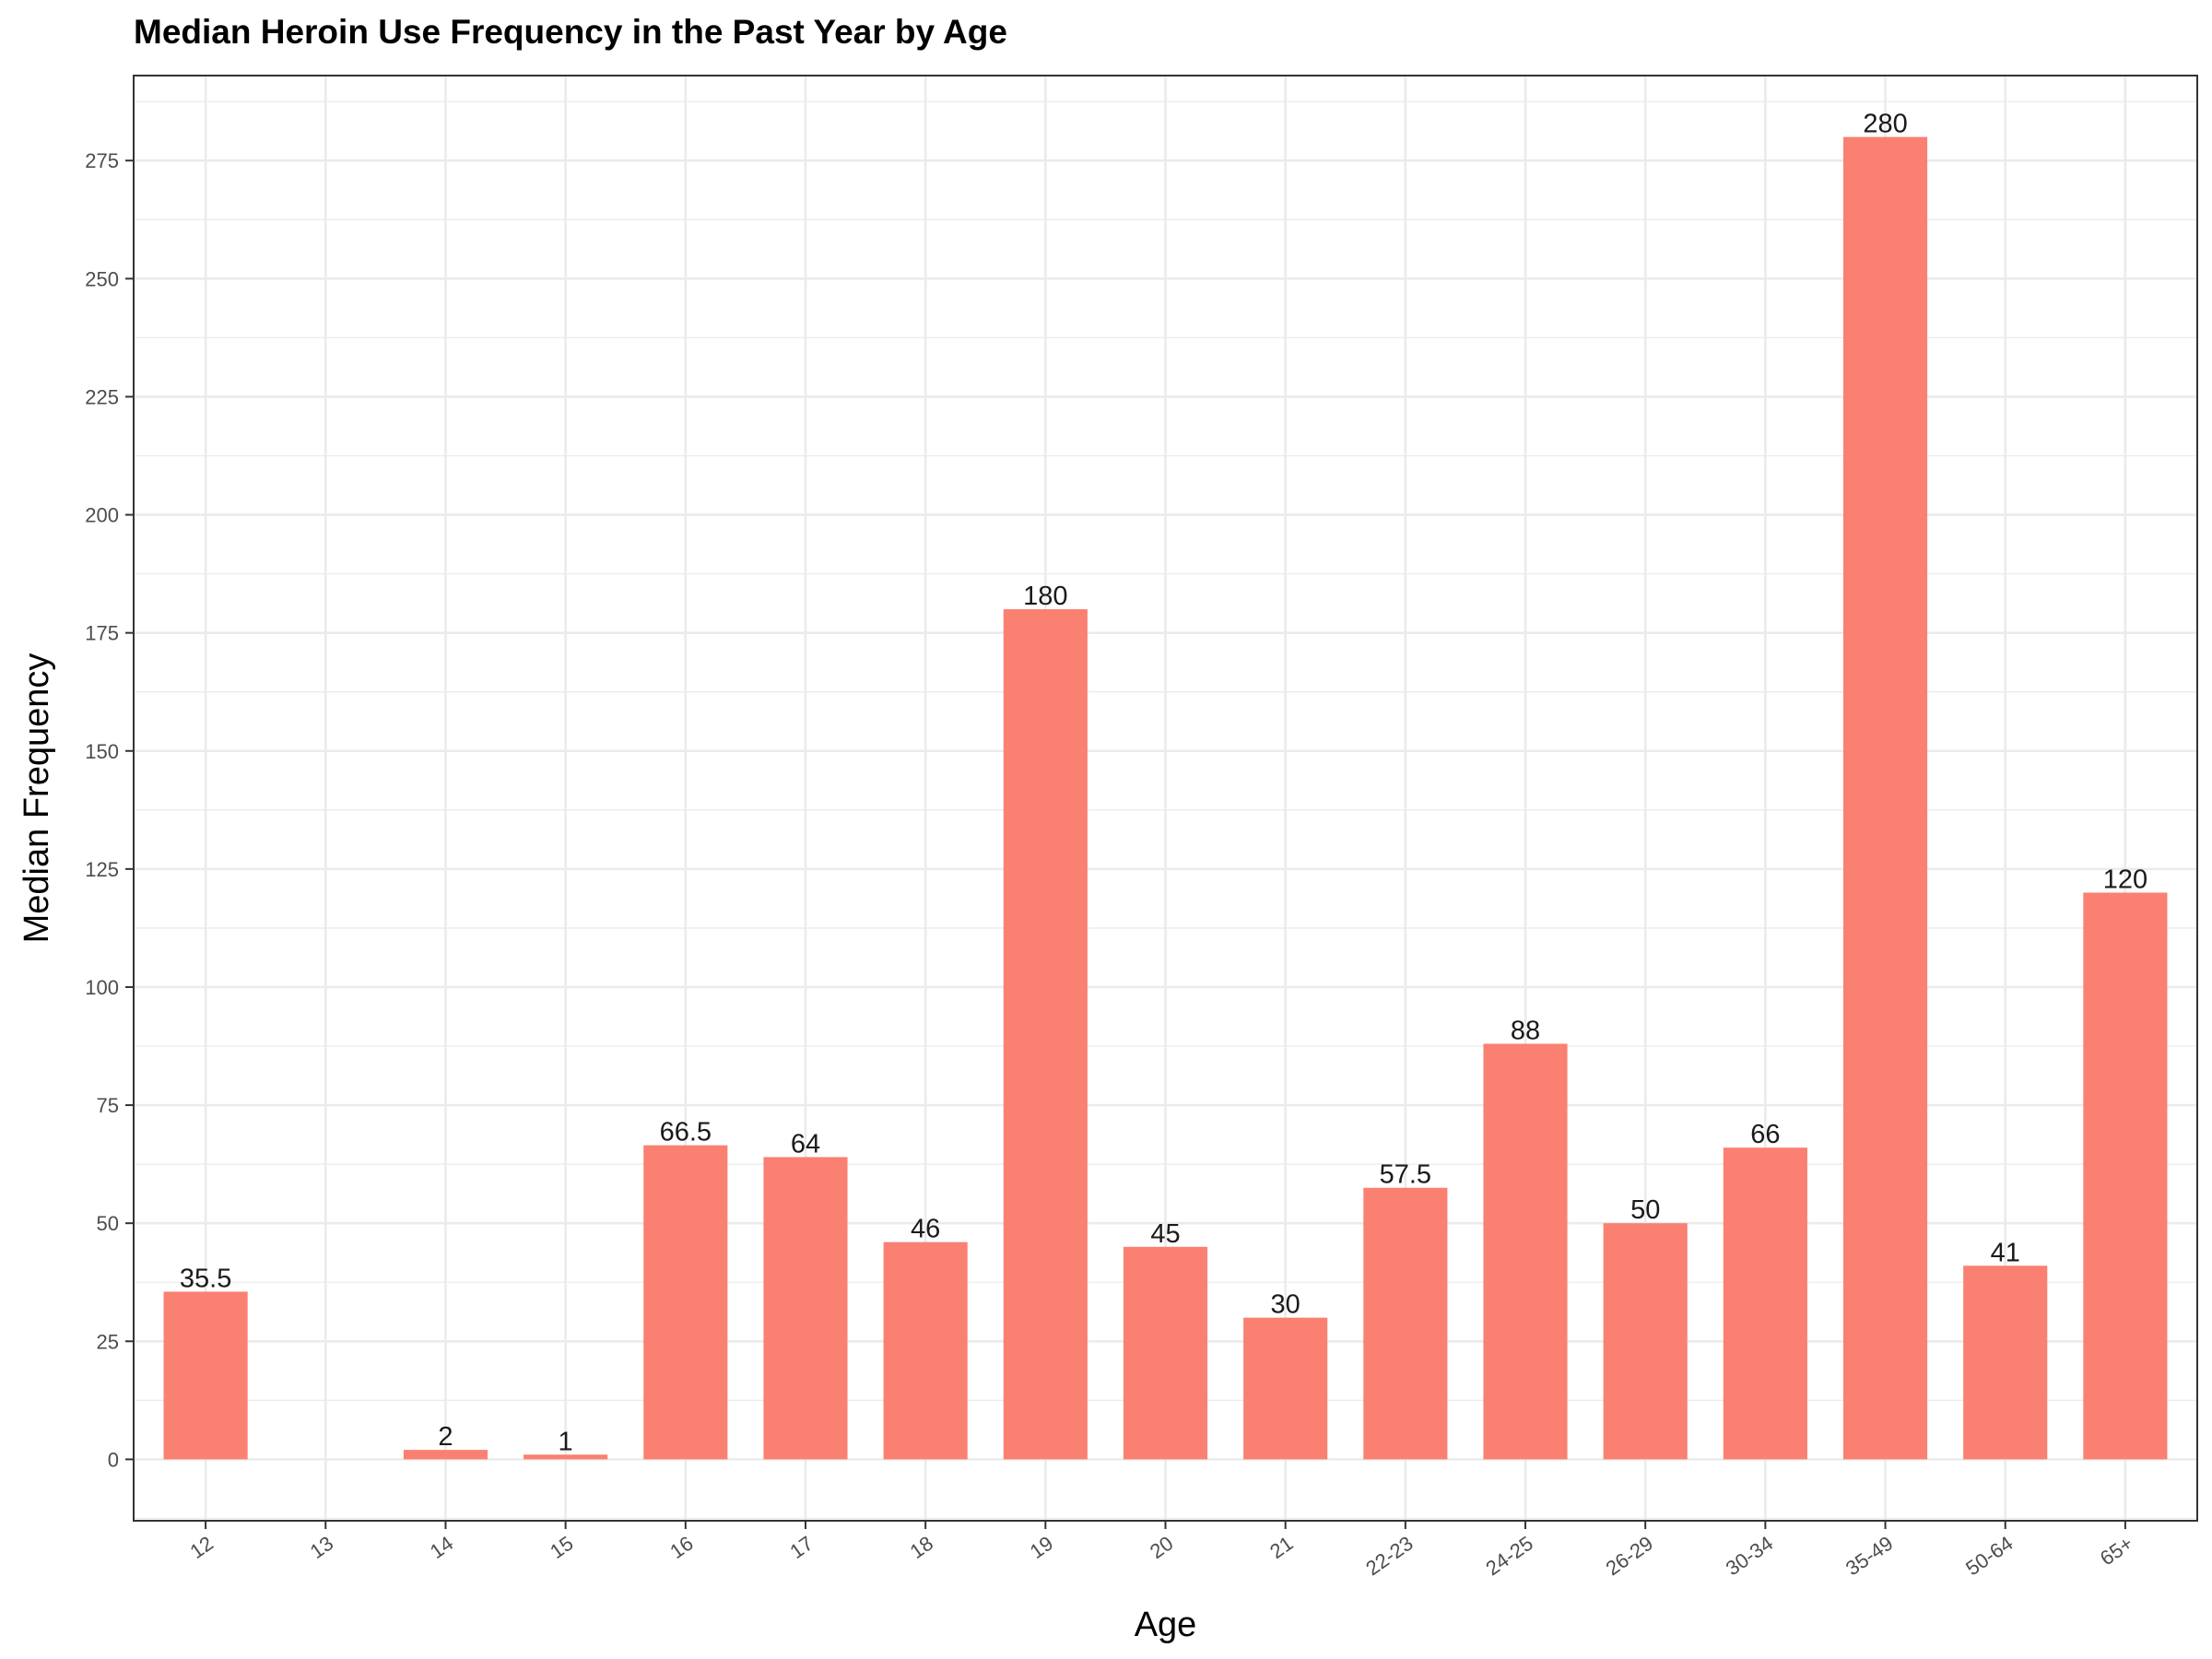  Describe the element at coordinates (109, 810) in the screenshot. I see `y-axis: 0 25 50 75 100 125 150 175 200 225 250 275` at that location.